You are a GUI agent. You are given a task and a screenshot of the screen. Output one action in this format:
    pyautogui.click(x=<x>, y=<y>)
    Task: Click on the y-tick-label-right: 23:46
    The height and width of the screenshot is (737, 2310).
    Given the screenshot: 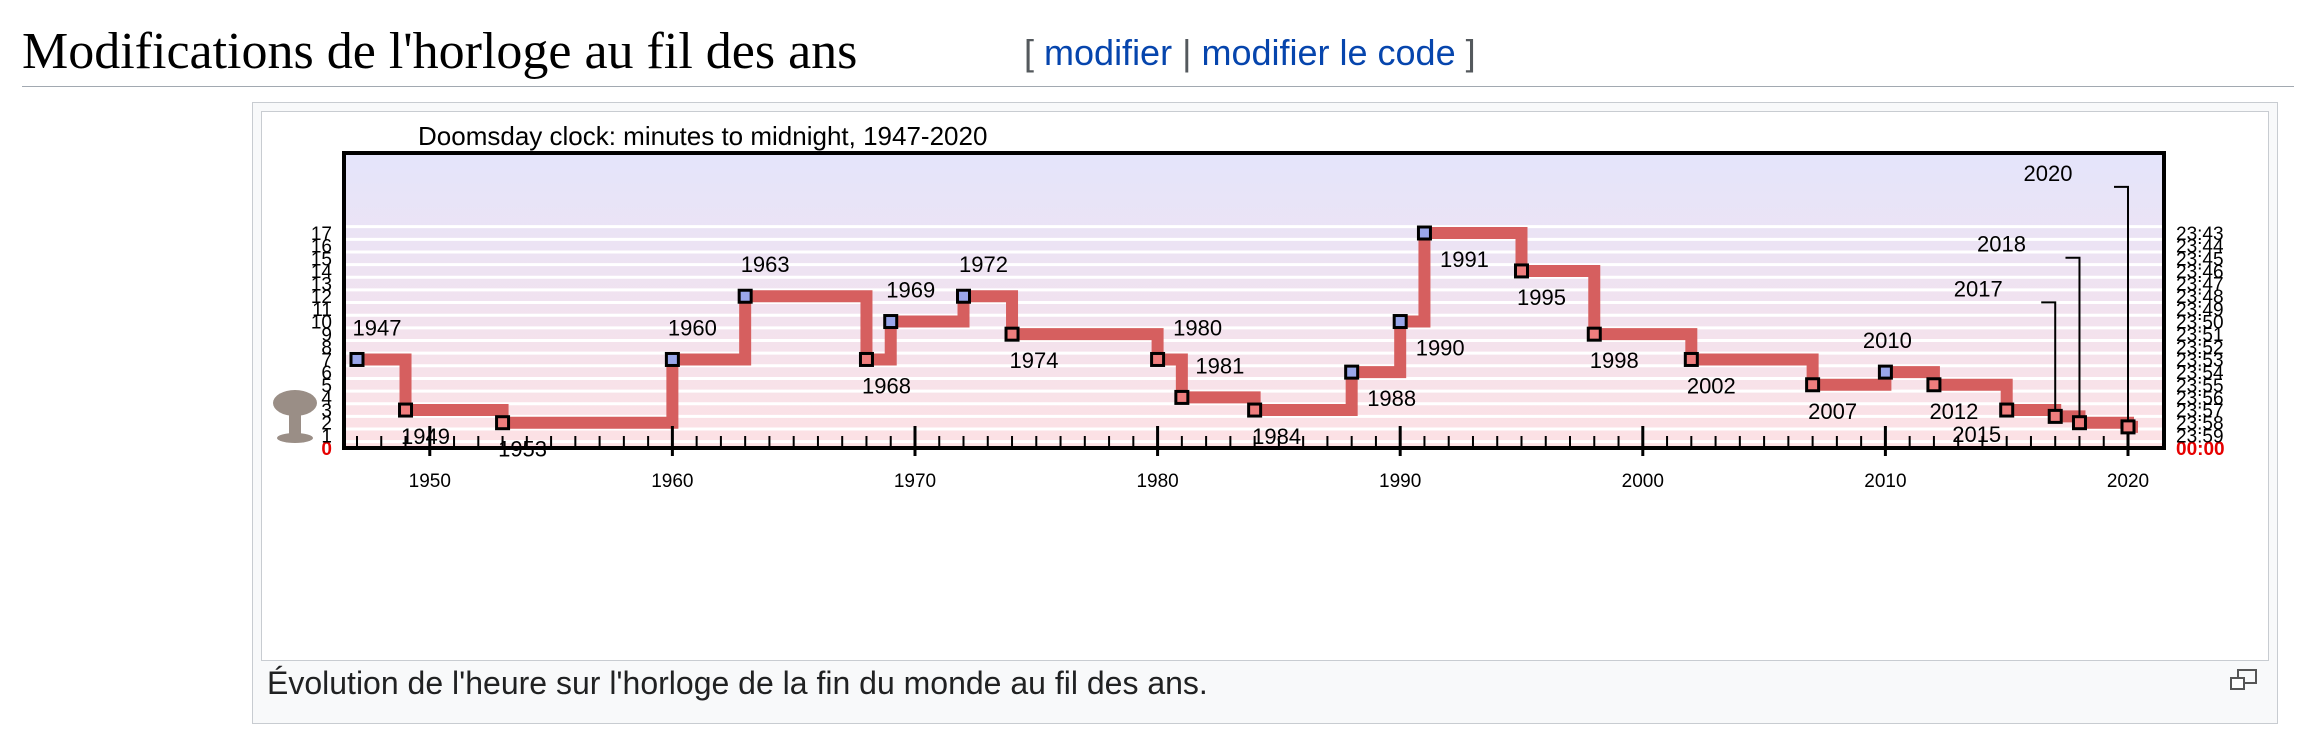 What is the action you would take?
    pyautogui.click(x=2200, y=272)
    